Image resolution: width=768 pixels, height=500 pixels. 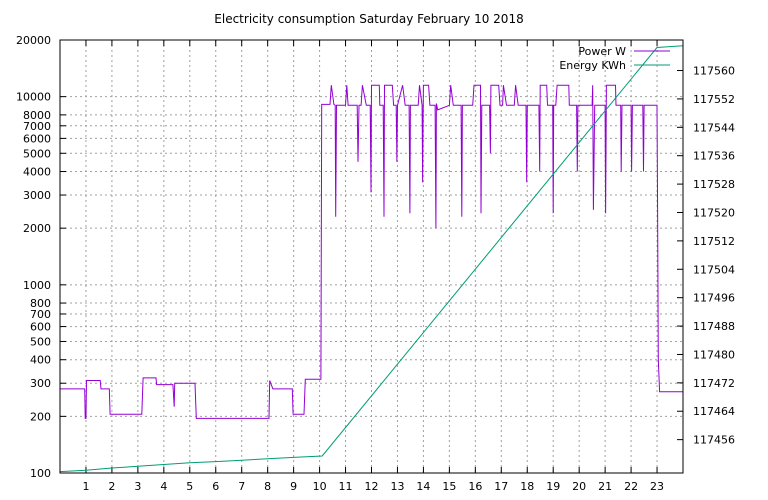 I want to click on x-tick-label: 22, so click(x=631, y=486).